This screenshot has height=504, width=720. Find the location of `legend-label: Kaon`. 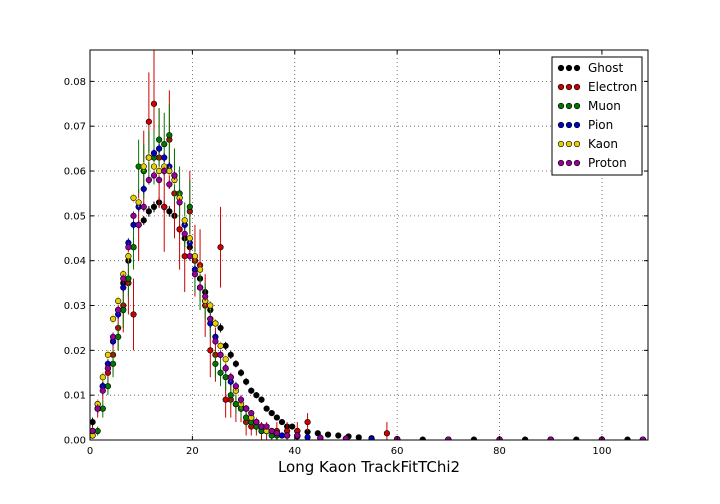

legend-label: Kaon is located at coordinates (603, 144).